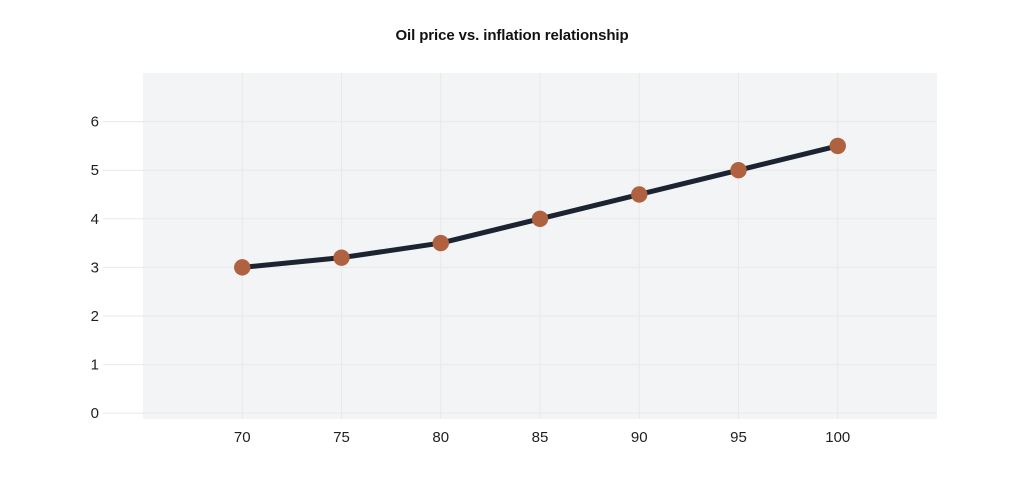  What do you see at coordinates (440, 437) in the screenshot?
I see `x-tick-label: 80` at bounding box center [440, 437].